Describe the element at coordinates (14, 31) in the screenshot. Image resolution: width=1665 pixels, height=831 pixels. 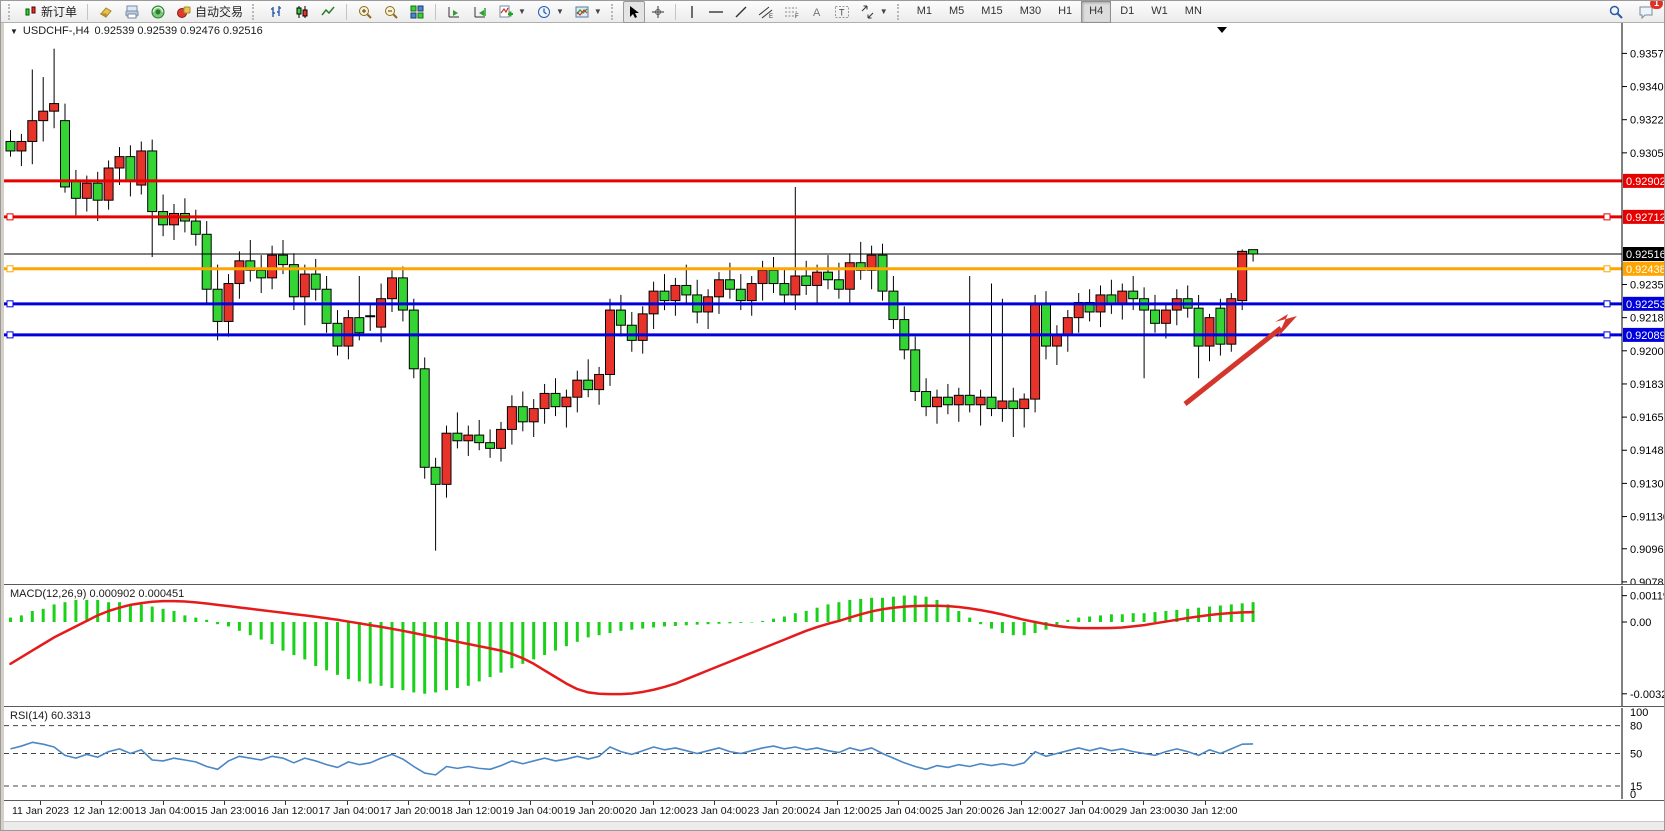
I see `chart-menu-icon: ▼` at that location.